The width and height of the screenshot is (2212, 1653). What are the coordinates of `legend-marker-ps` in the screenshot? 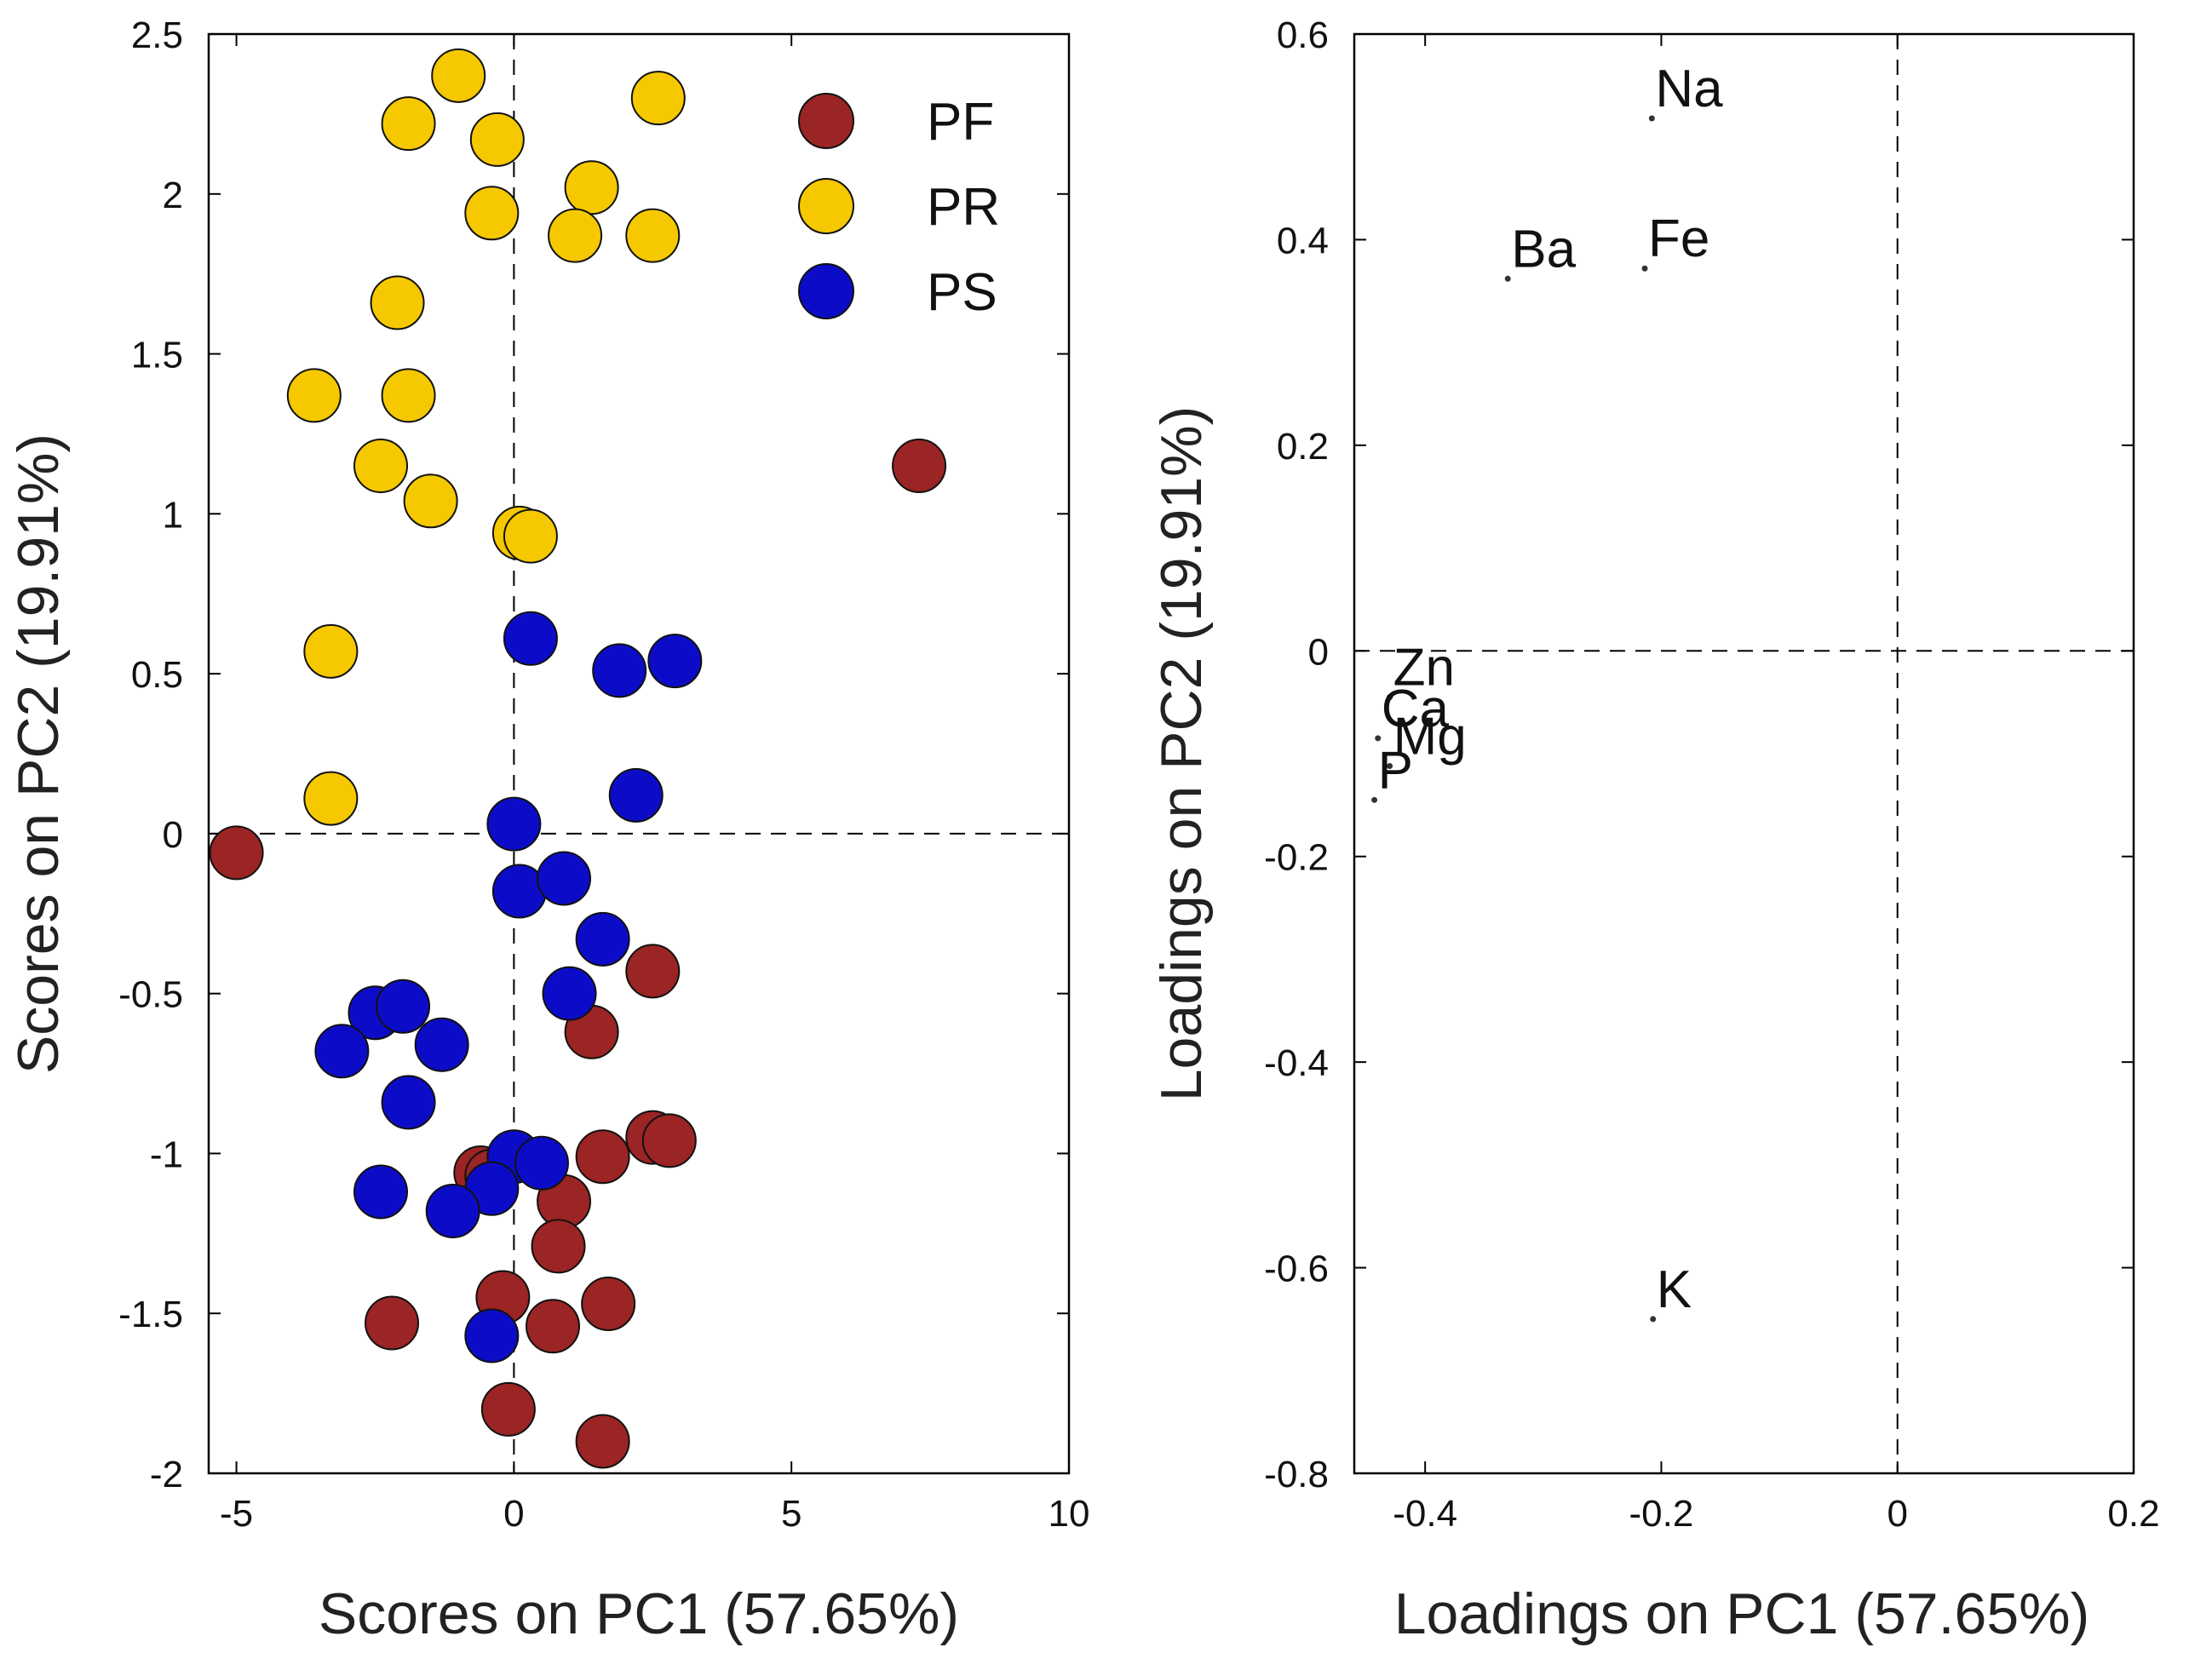 It's located at (826, 291).